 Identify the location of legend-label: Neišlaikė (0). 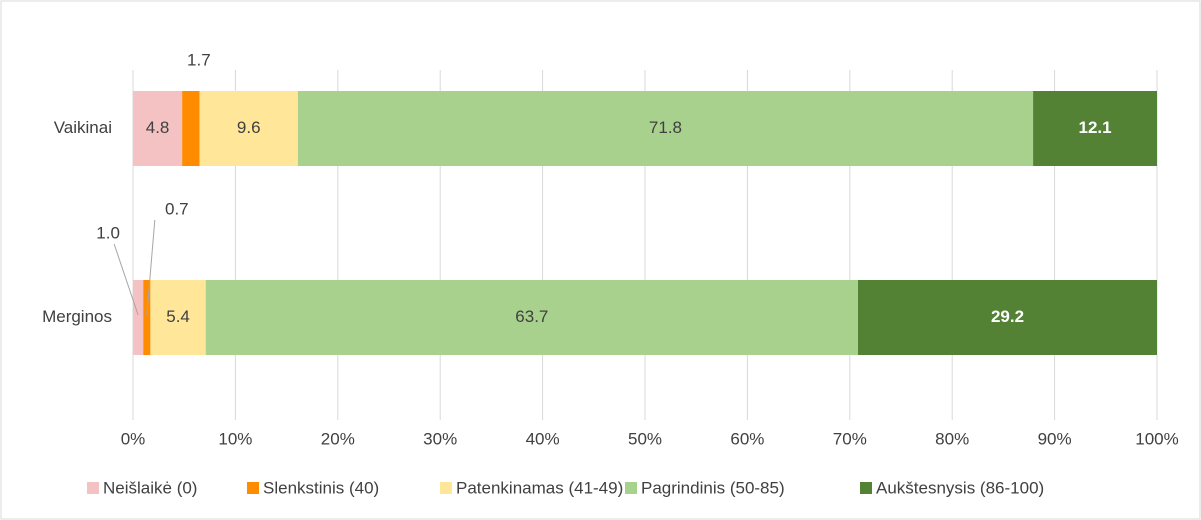
(150, 487).